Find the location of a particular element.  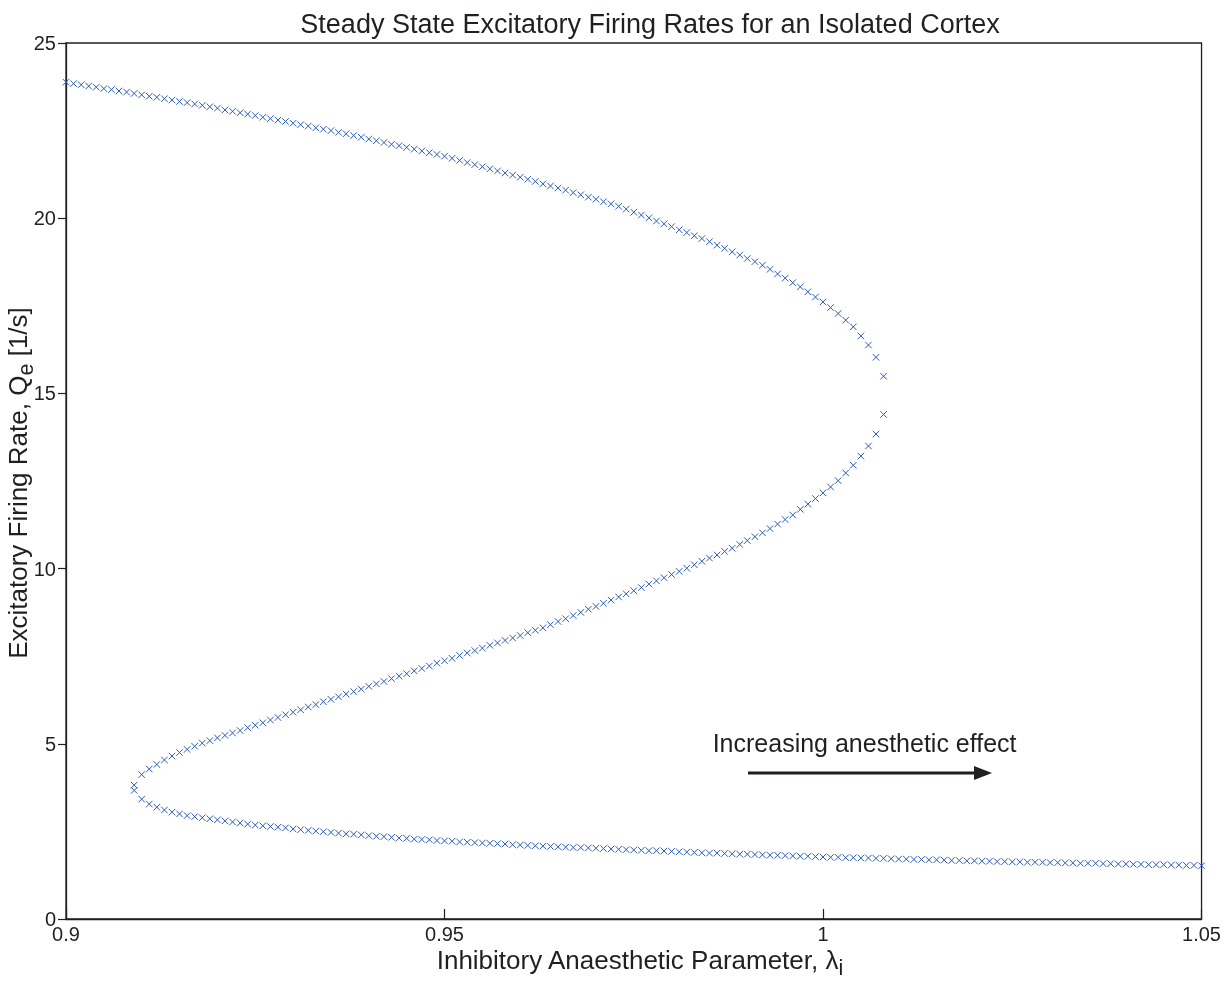

y-tick-label: 20 is located at coordinates (44, 218).